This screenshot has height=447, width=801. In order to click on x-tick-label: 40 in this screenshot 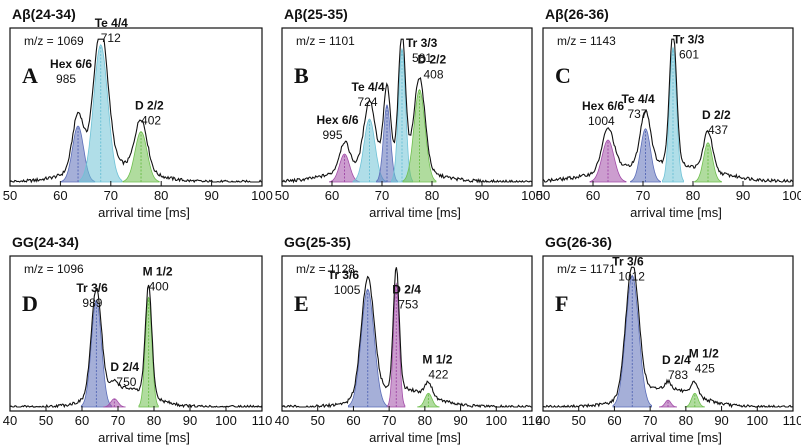, I will do `click(10, 420)`.